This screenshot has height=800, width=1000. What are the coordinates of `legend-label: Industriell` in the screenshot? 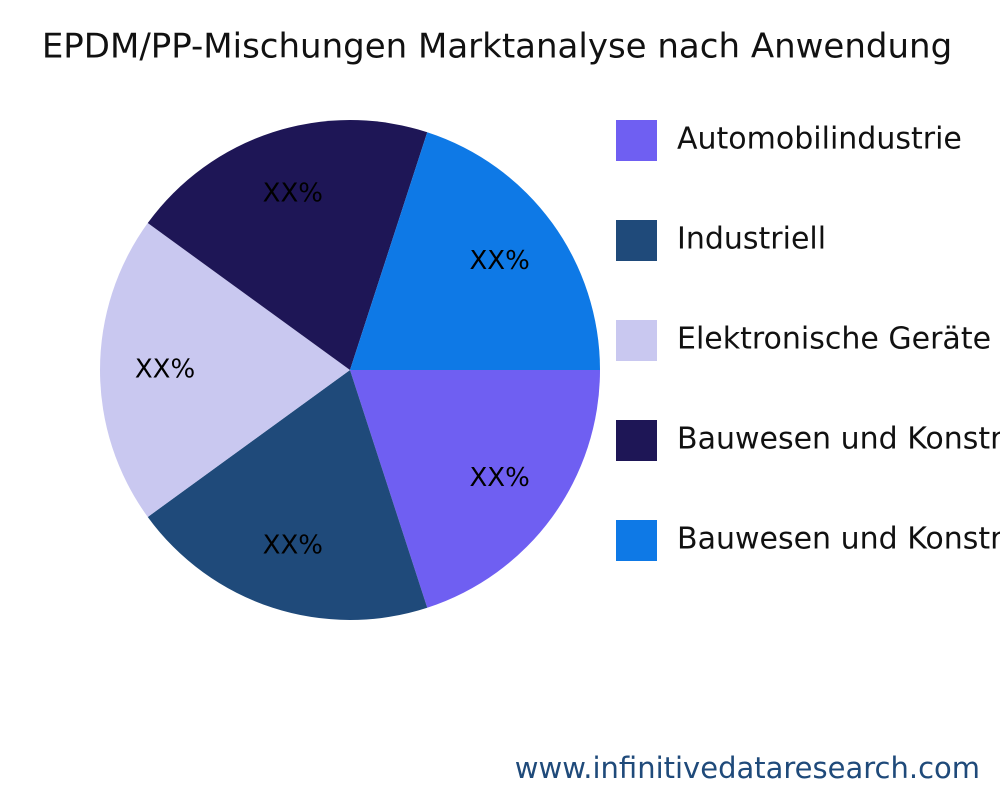 It's located at (751, 239).